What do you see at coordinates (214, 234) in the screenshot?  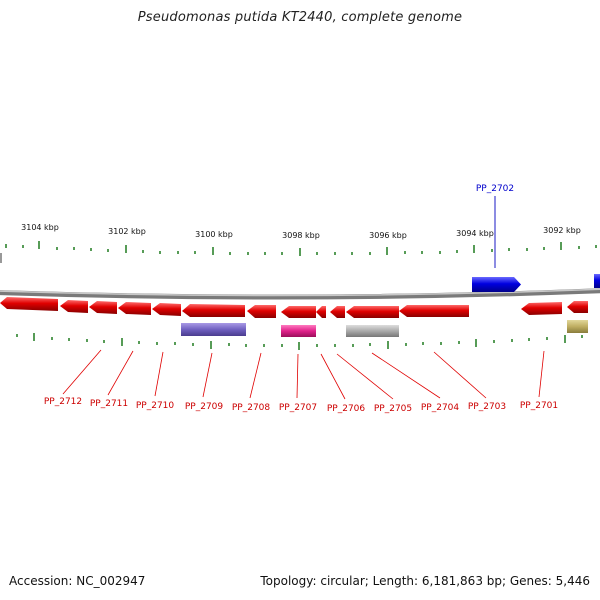 I see `scale-label: 3100 kbp` at bounding box center [214, 234].